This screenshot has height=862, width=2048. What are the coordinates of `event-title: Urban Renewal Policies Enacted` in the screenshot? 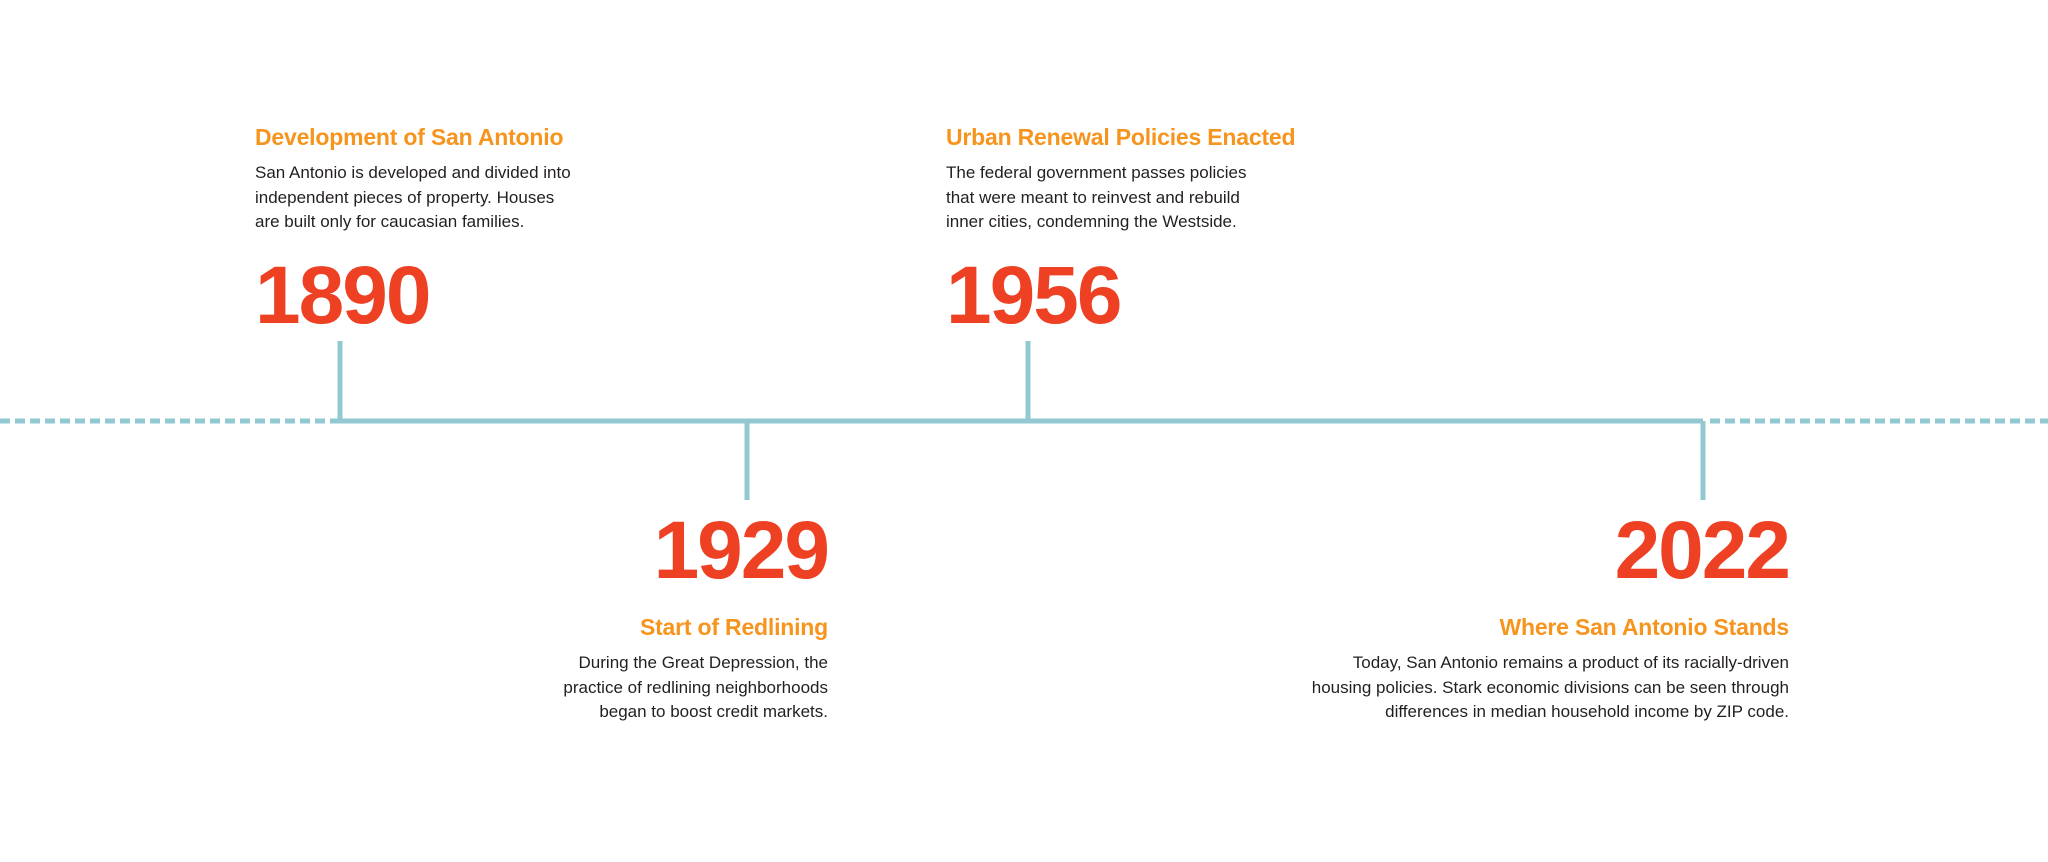 It's located at (1121, 137).